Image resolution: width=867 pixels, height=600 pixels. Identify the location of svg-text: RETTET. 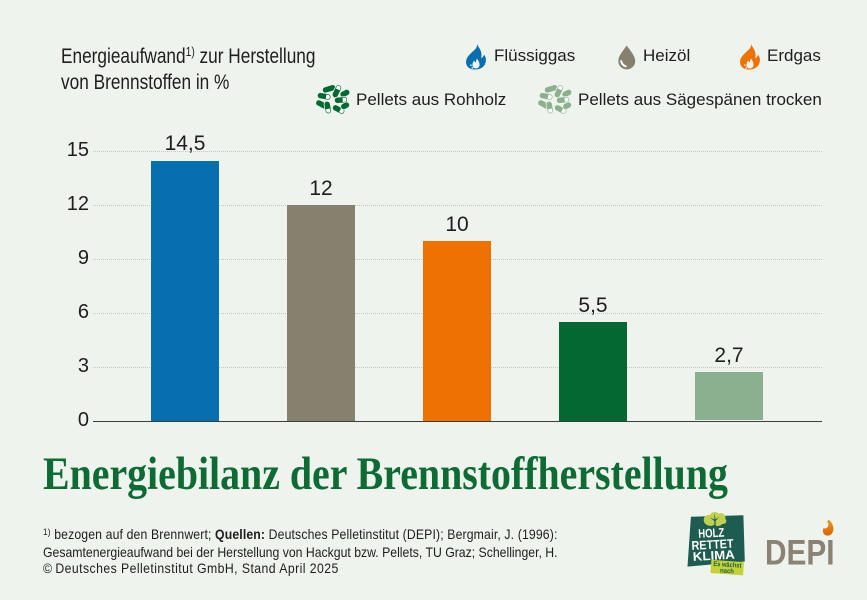
(712, 545).